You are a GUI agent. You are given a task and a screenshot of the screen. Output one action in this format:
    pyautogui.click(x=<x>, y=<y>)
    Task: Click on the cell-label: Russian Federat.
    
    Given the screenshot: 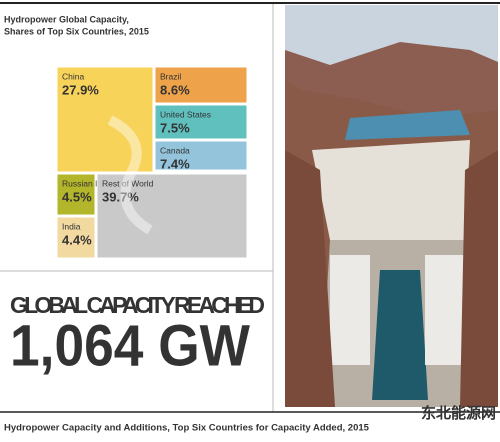 What is the action you would take?
    pyautogui.click(x=94, y=183)
    